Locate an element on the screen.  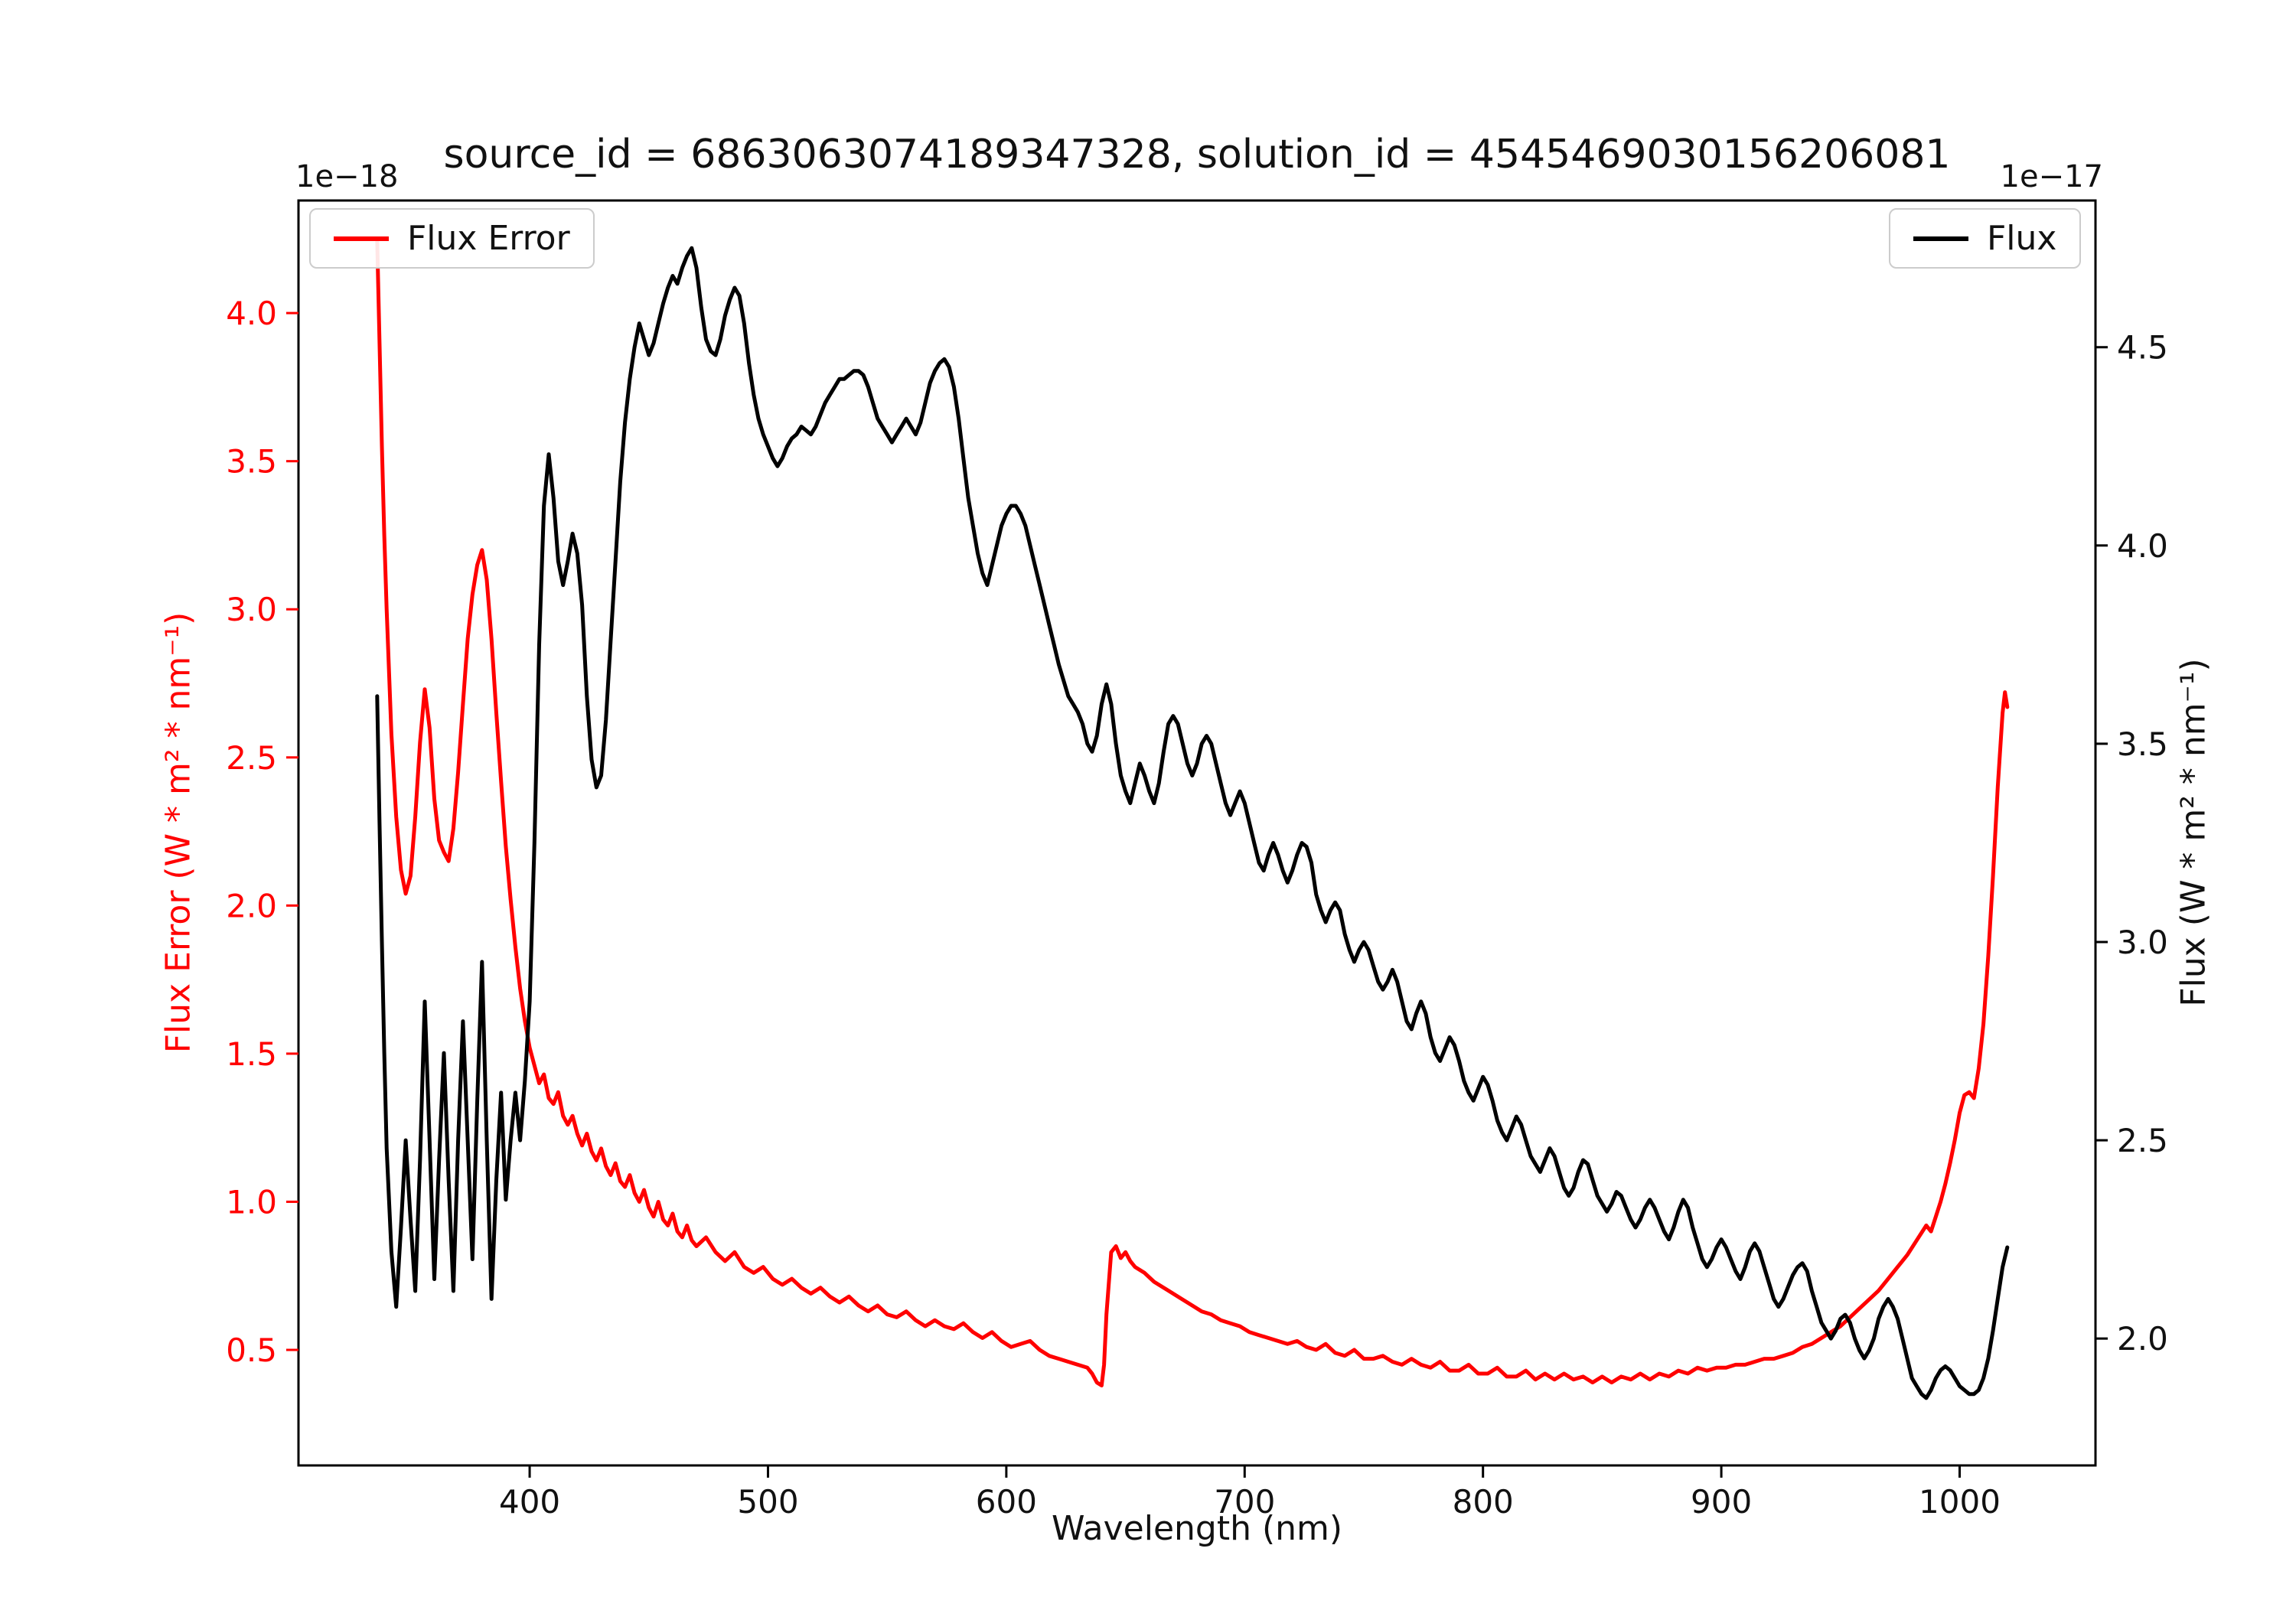
left-axis-offset-text: 1e−18 is located at coordinates (347, 176).